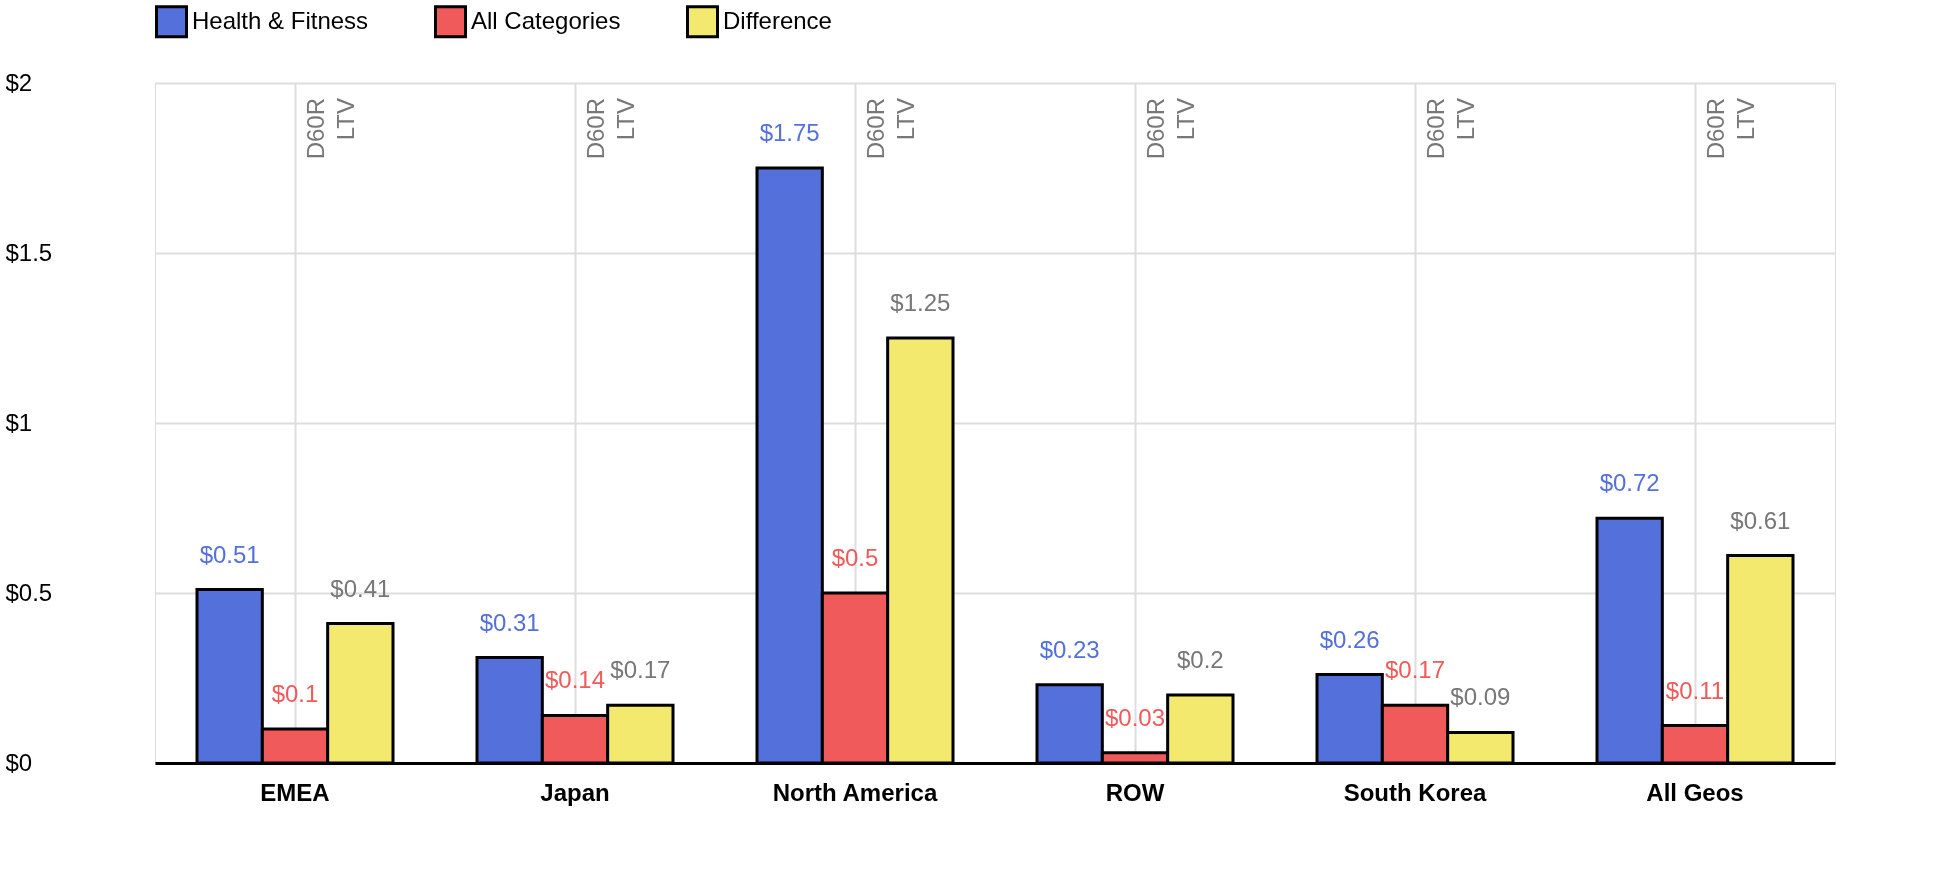 The image size is (1935, 885). Describe the element at coordinates (295, 792) in the screenshot. I see `x-tick-label: EMEA` at that location.